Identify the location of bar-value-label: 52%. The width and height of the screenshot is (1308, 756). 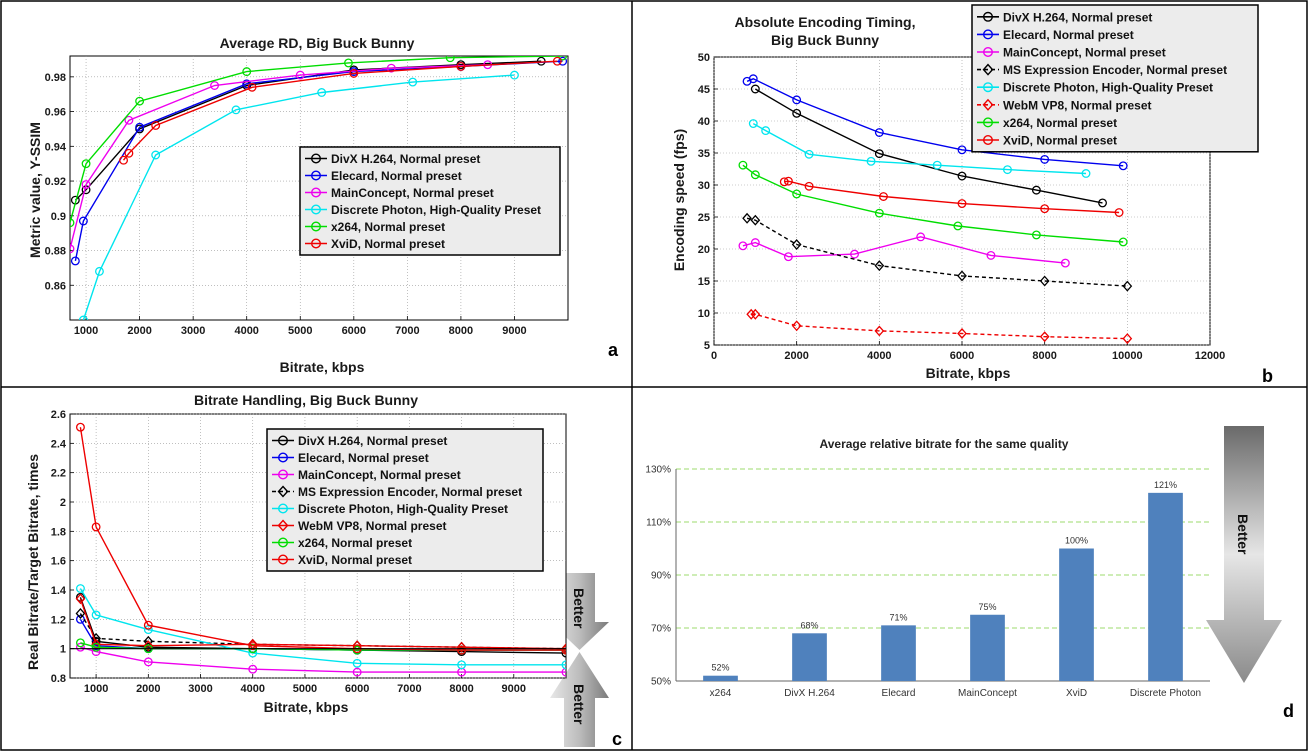
(720, 668).